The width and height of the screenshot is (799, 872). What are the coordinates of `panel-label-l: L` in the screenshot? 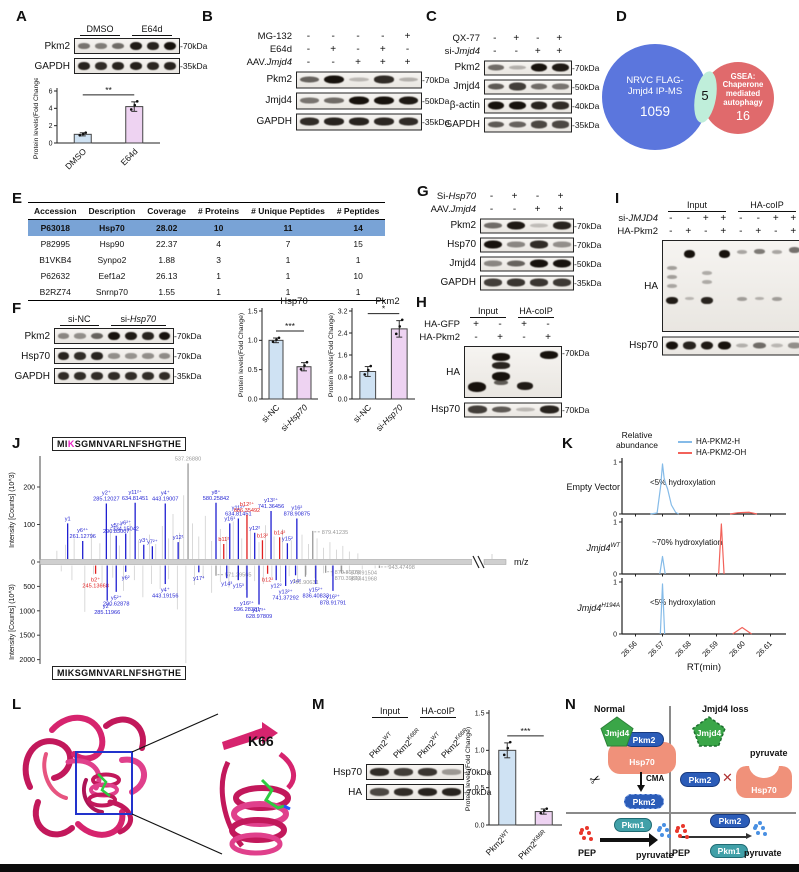 It's located at (17, 704).